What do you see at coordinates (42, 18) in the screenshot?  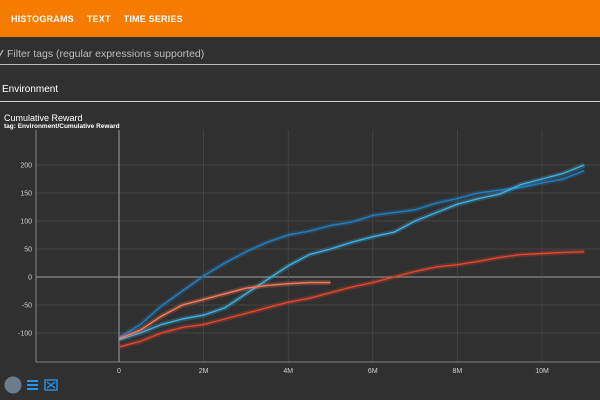 I see `tab-histograms: HISTOGRAMS` at bounding box center [42, 18].